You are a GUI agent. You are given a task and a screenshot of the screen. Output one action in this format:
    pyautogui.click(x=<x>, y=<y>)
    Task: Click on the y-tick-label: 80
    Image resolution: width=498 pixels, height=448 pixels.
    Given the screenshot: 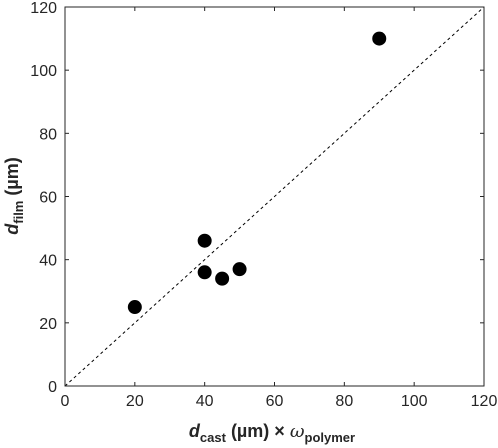 What is the action you would take?
    pyautogui.click(x=48, y=134)
    